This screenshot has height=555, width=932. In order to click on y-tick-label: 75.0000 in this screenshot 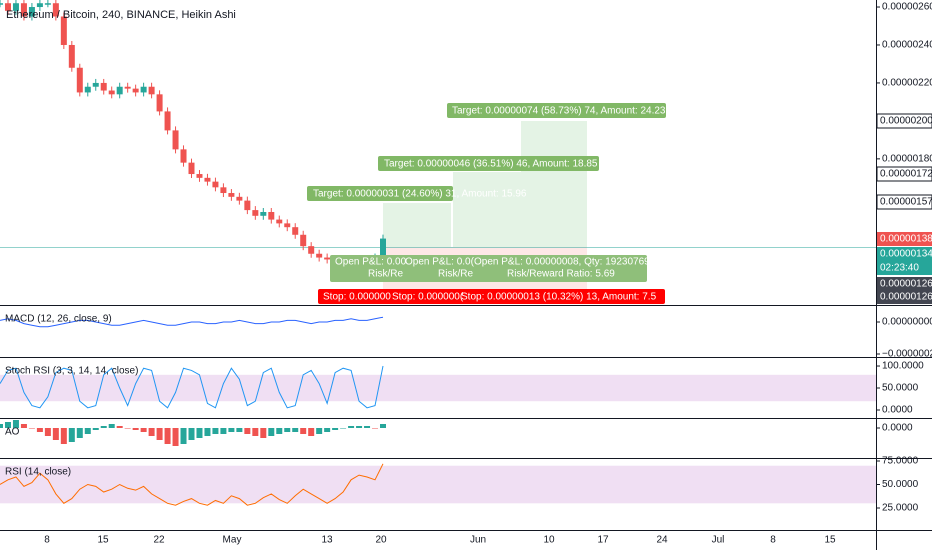, I will do `click(900, 461)`.